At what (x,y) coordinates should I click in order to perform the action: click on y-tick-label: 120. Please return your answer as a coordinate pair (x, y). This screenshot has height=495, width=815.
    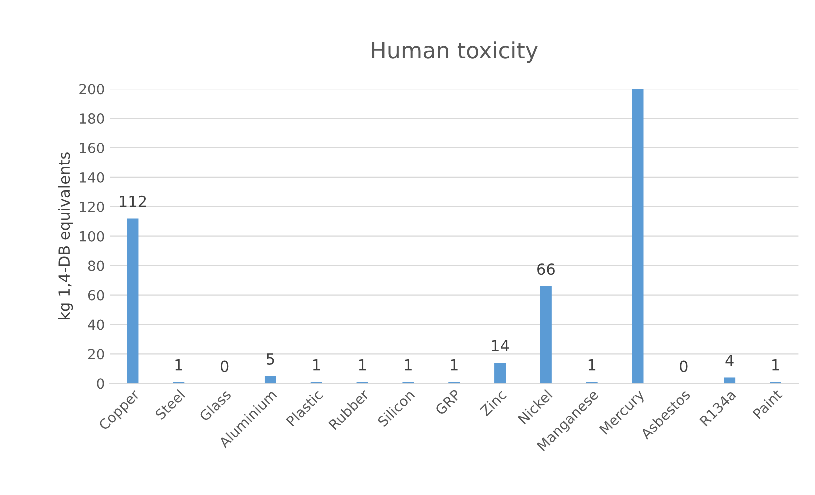
    Looking at the image, I should click on (92, 207).